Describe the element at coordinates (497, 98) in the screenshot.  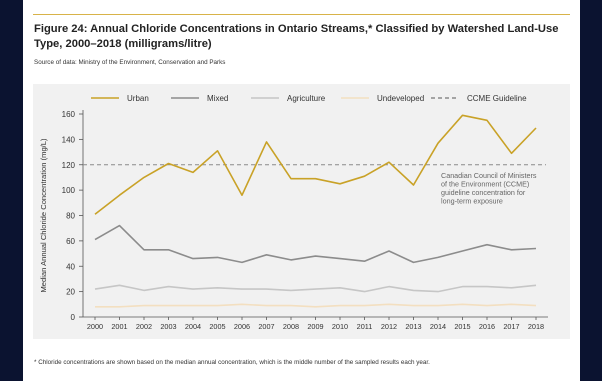
I see `legend-label-ccme-guideline: CCME Guideline` at that location.